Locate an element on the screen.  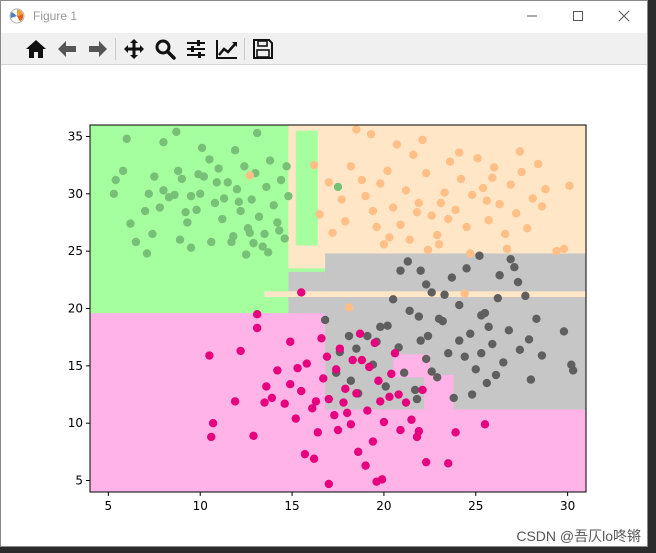
close-icon is located at coordinates (624, 16).